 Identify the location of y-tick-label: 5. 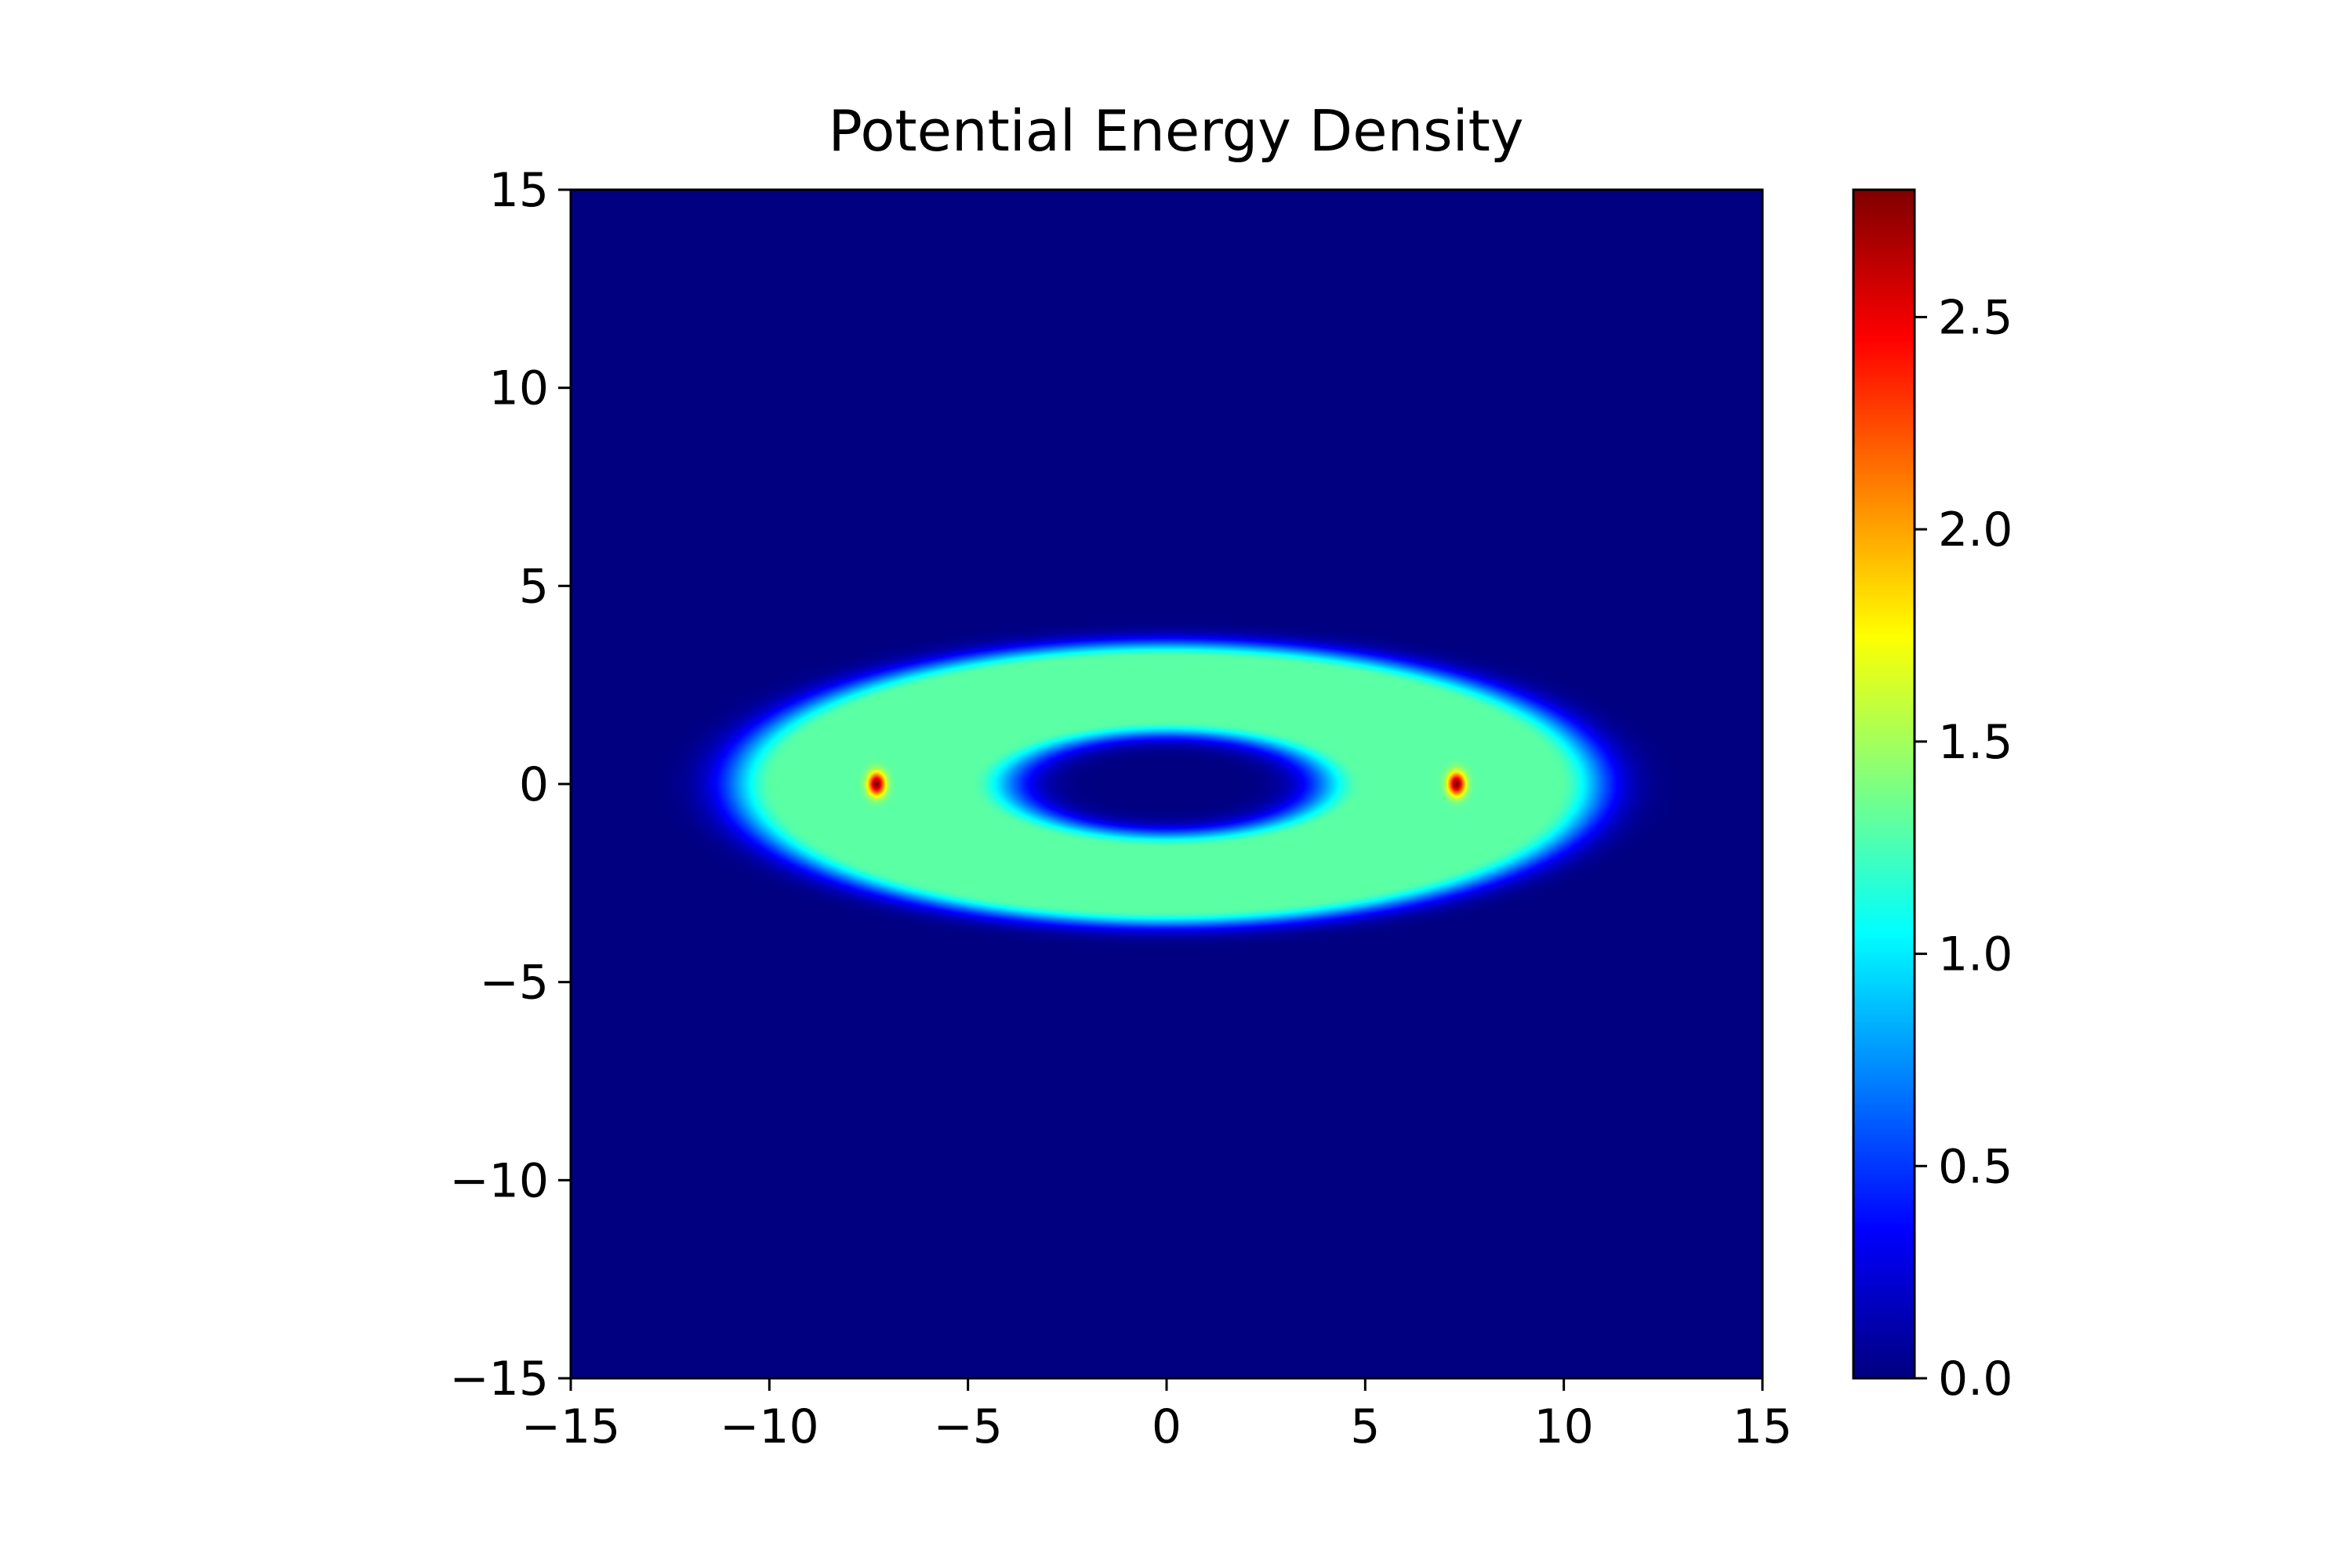
(534, 586).